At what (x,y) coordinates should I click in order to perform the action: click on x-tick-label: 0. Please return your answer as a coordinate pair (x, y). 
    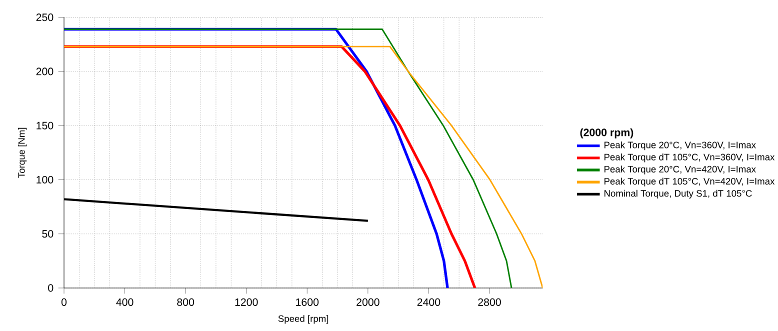
    Looking at the image, I should click on (64, 302).